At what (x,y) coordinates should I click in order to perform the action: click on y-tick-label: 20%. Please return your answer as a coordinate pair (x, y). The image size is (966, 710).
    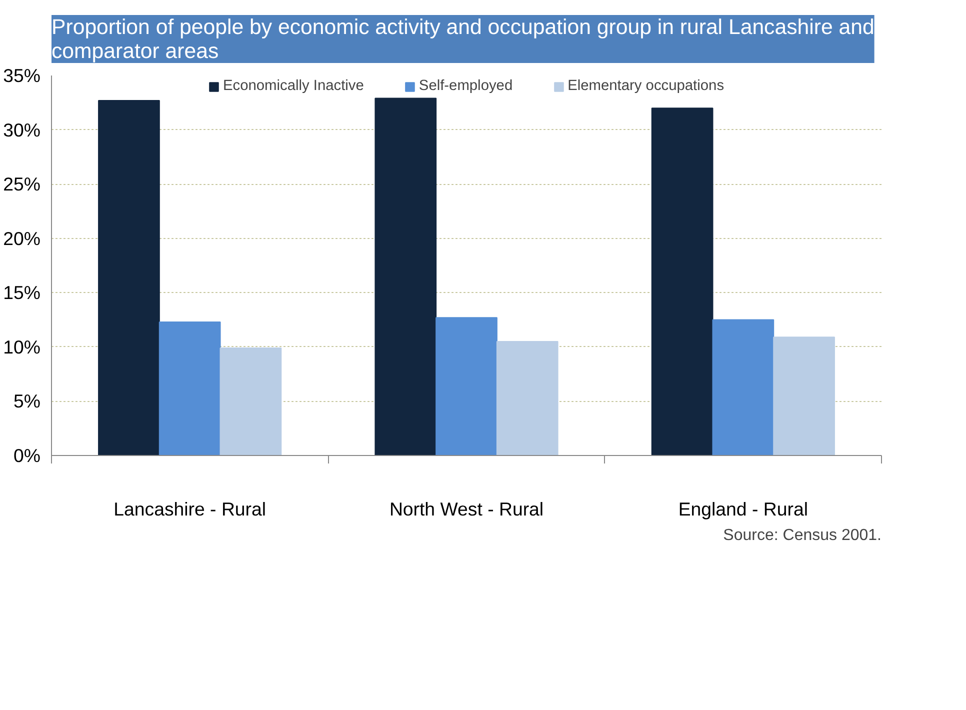
    Looking at the image, I should click on (22, 238).